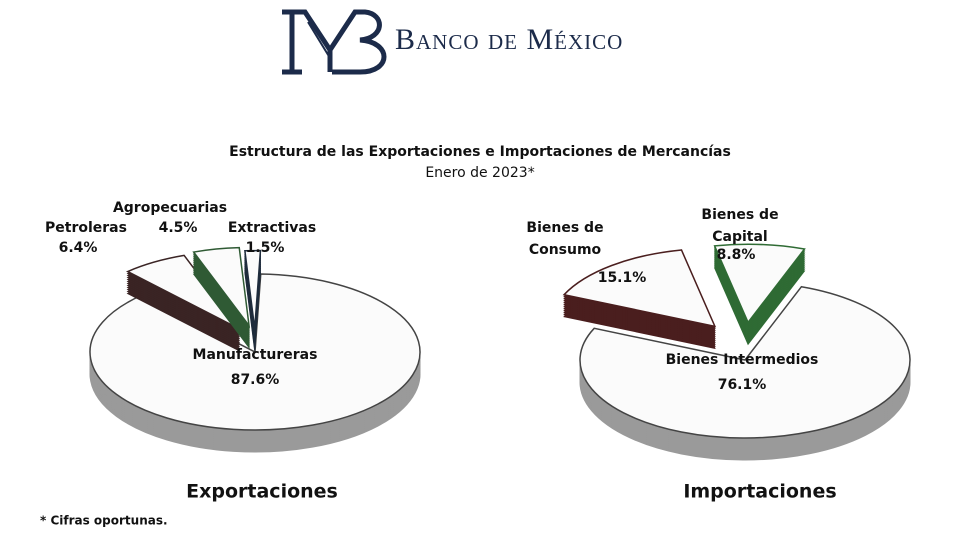 This screenshot has width=969, height=535. Describe the element at coordinates (78, 248) in the screenshot. I see `value-label: 6.4%` at that location.